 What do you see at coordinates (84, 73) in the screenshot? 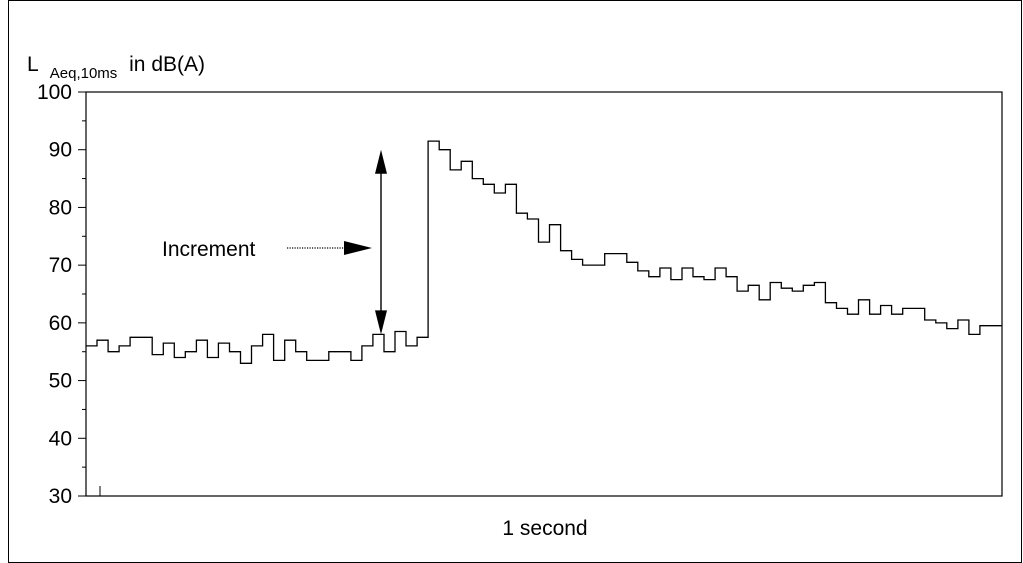
I see `y-axis-label-subscript: Aeq,10ms` at bounding box center [84, 73].